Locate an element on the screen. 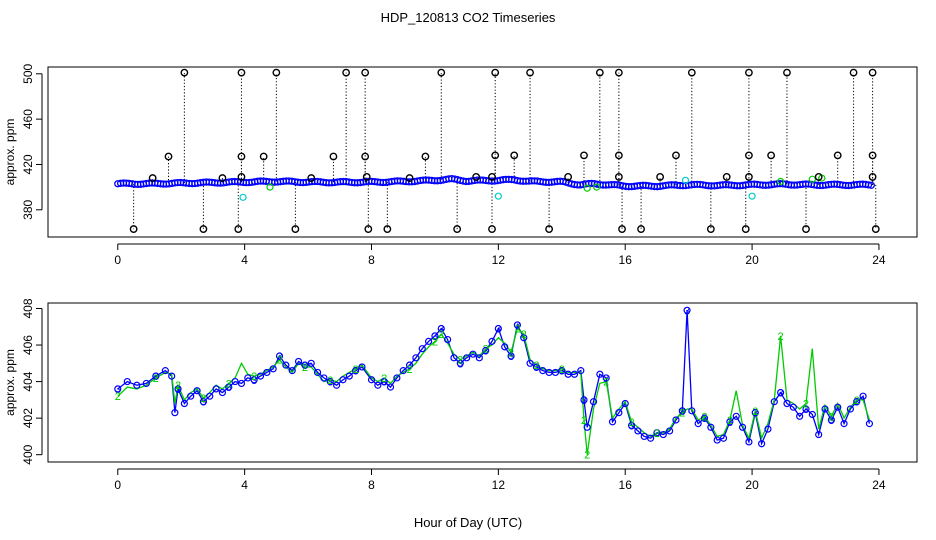  x-tick-label: 16 is located at coordinates (626, 260).